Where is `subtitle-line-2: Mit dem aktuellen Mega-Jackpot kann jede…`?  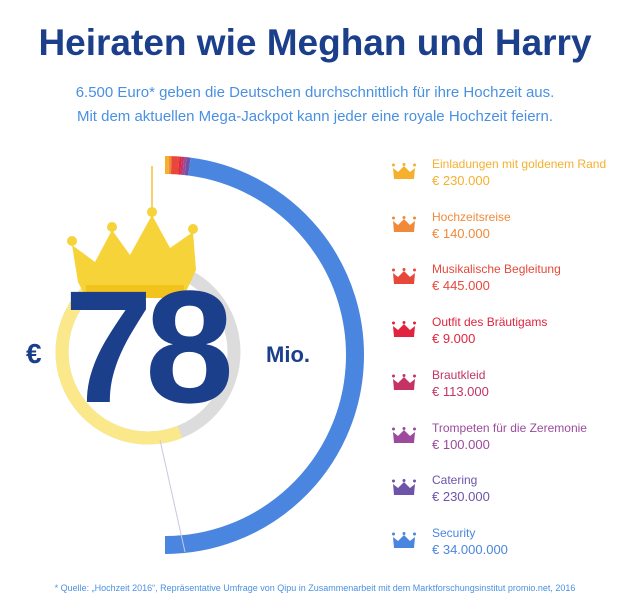 subtitle-line-2: Mit dem aktuellen Mega-Jackpot kann jede… is located at coordinates (315, 116).